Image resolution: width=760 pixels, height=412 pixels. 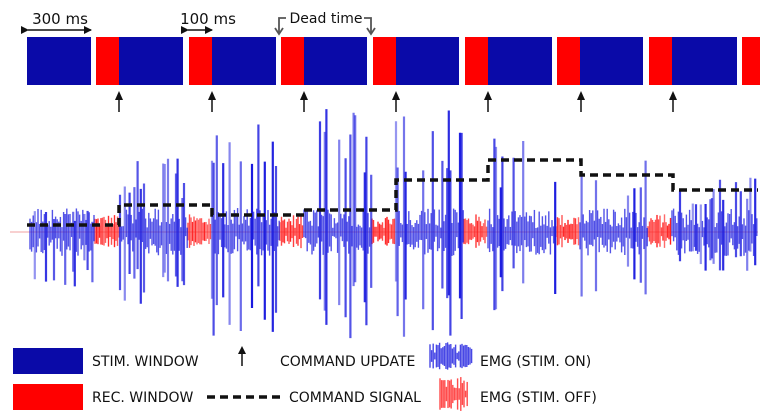 I want to click on dead-time-right-bracket-icon, so click(x=368, y=25).